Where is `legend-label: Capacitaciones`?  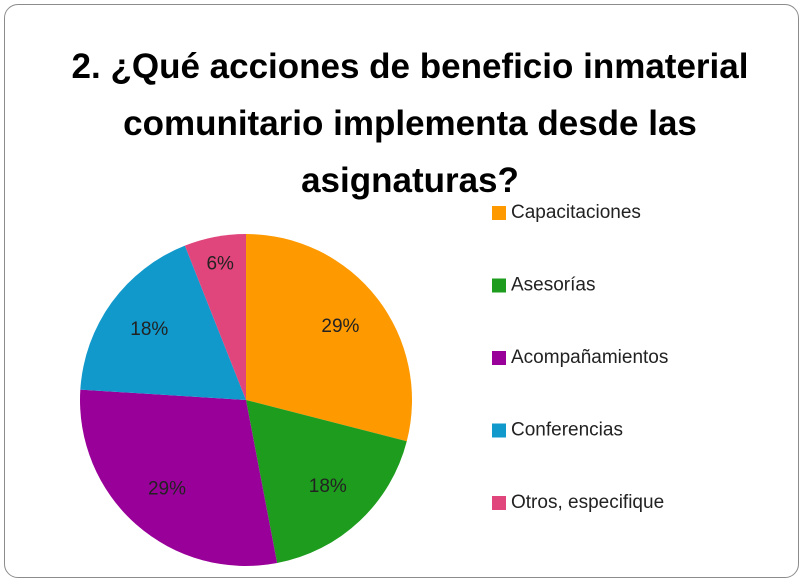 legend-label: Capacitaciones is located at coordinates (576, 212).